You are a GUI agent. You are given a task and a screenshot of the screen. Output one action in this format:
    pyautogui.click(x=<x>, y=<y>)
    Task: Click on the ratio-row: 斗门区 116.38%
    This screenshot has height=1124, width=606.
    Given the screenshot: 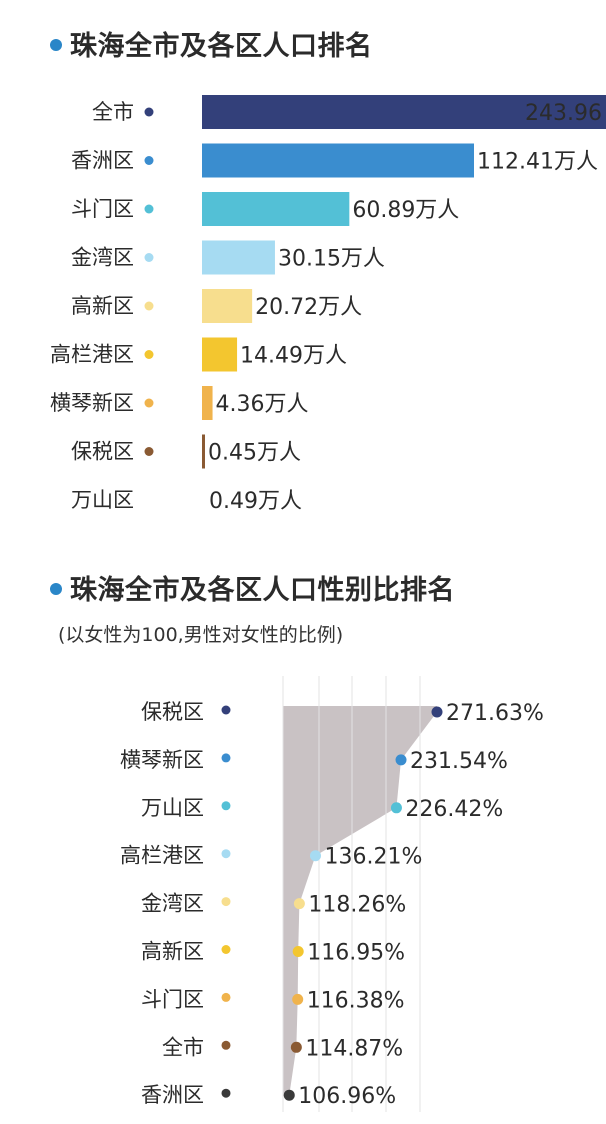 What is the action you would take?
    pyautogui.click(x=273, y=1000)
    